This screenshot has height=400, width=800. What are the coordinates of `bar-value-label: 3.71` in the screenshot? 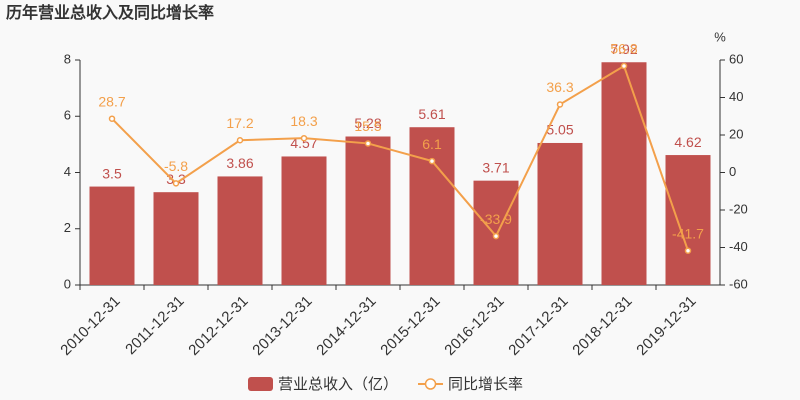 It's located at (495, 167).